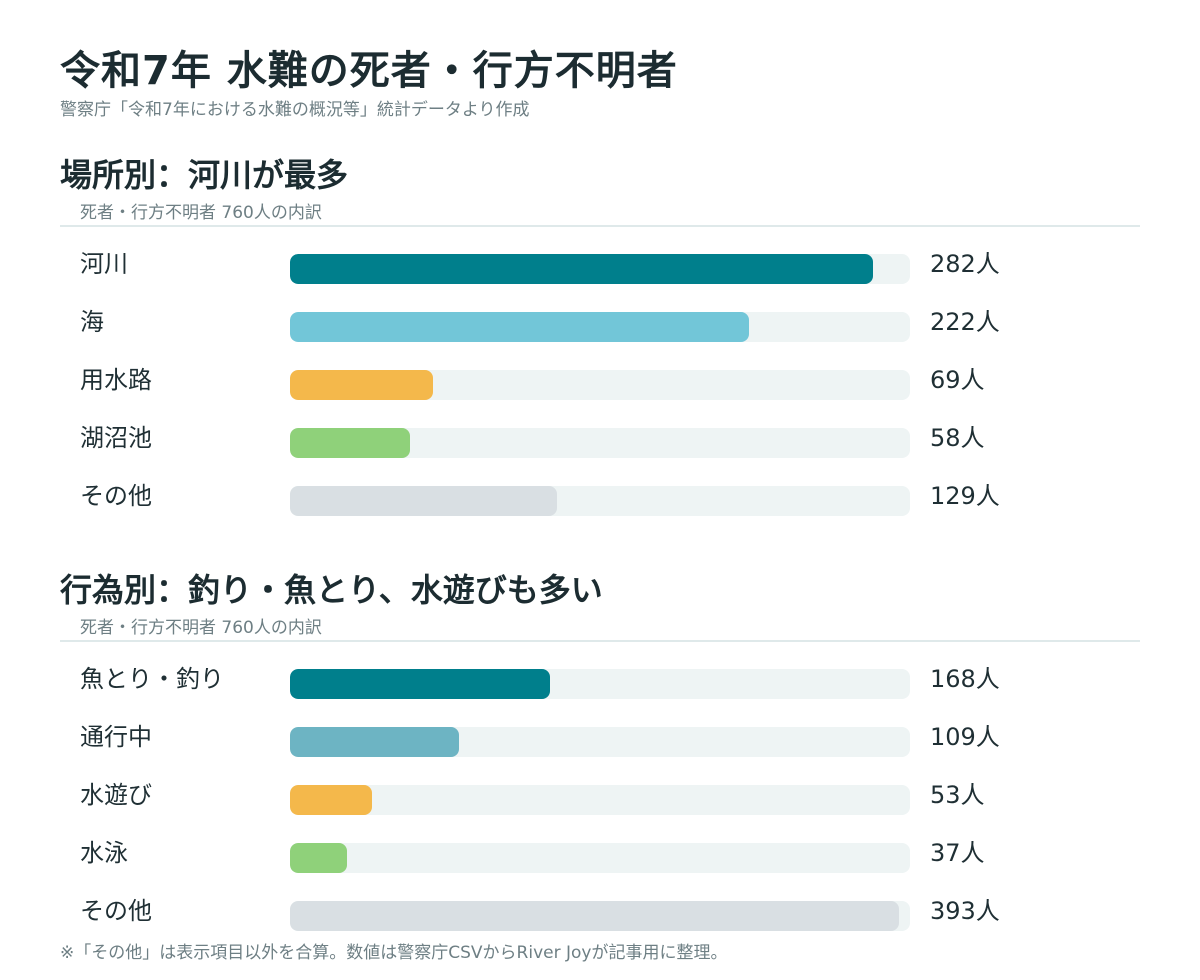  What do you see at coordinates (965, 496) in the screenshot?
I see `bar-value-label: 129人` at bounding box center [965, 496].